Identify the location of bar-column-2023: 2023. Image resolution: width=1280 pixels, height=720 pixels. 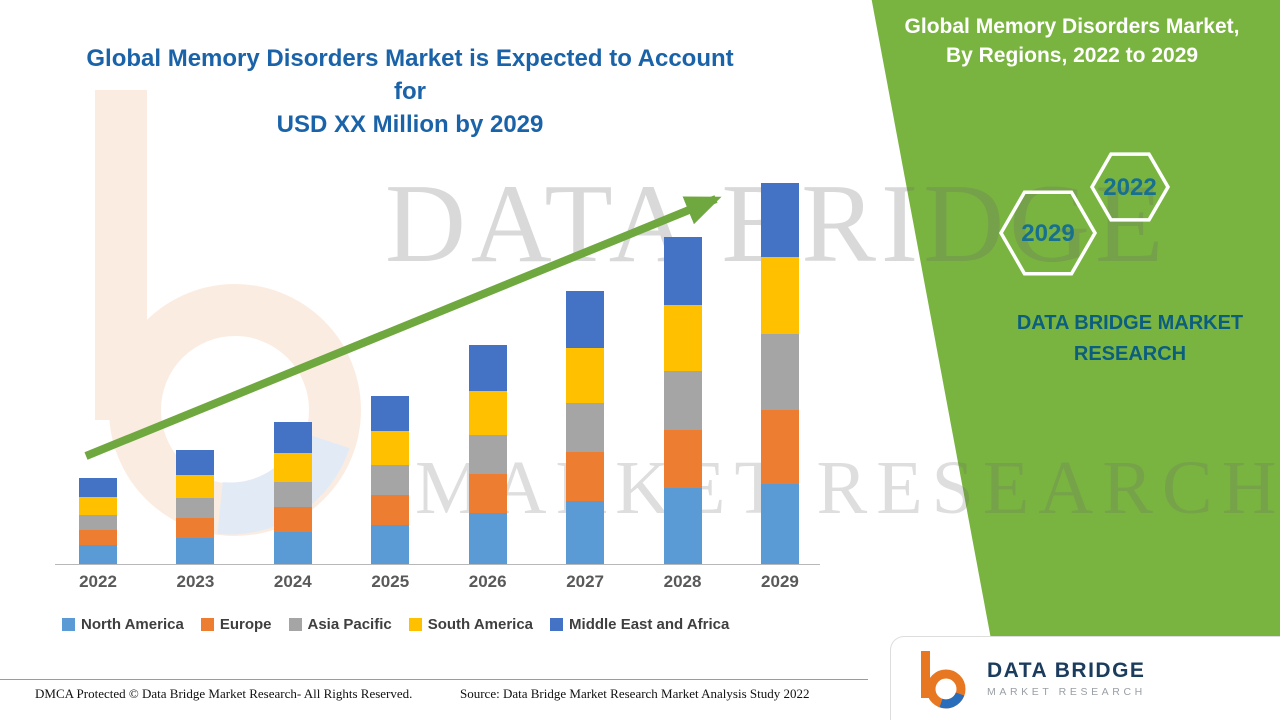
(195, 364).